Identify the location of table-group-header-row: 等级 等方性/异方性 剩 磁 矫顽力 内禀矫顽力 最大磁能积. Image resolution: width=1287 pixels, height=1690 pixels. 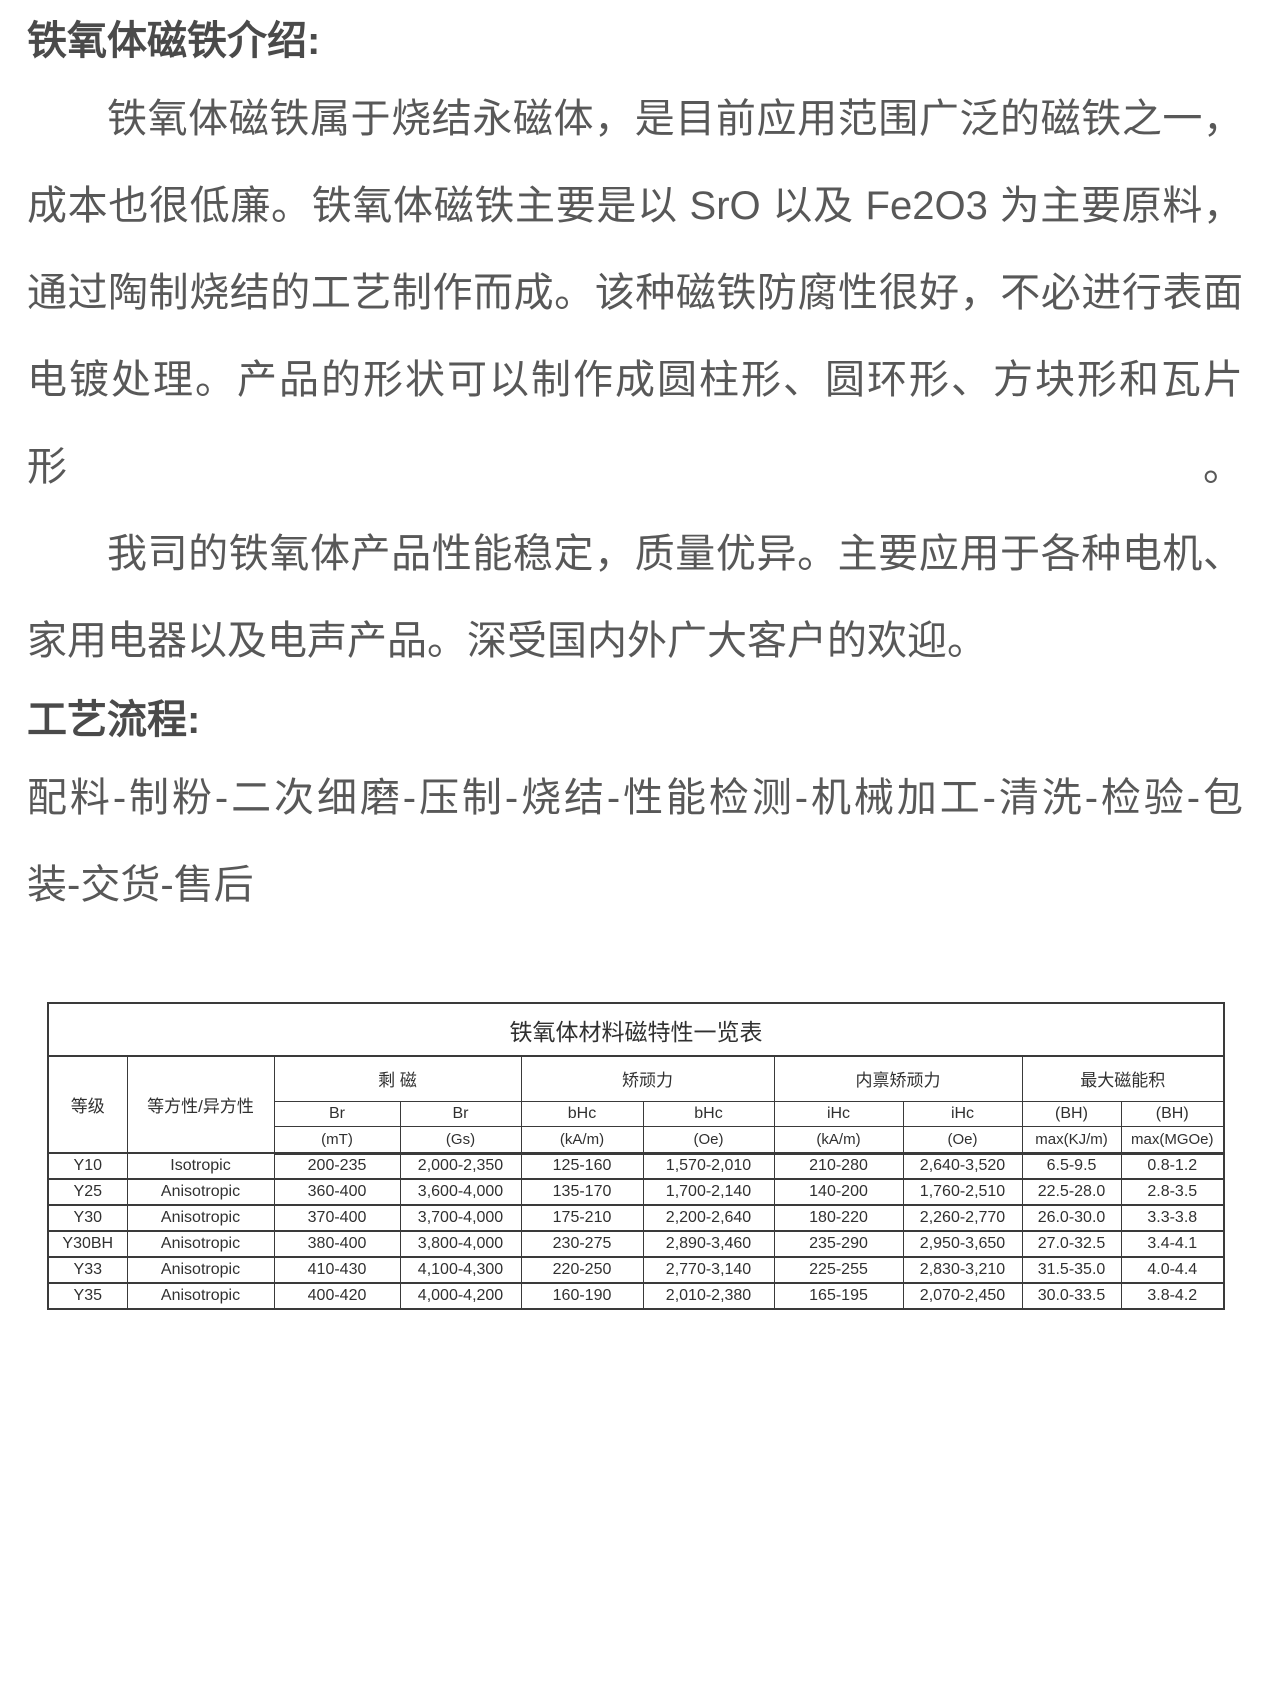
(636, 1104).